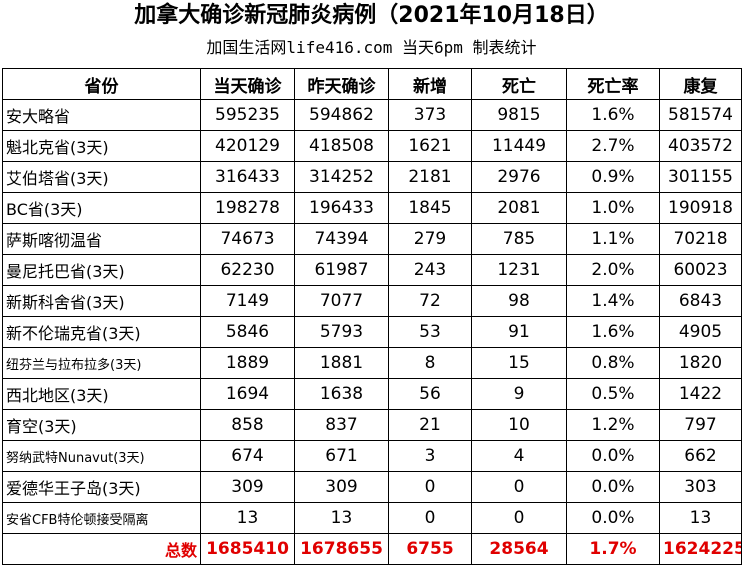 Image resolution: width=743 pixels, height=580 pixels. What do you see at coordinates (613, 239) in the screenshot?
I see `value-cell: 1.1%` at bounding box center [613, 239].